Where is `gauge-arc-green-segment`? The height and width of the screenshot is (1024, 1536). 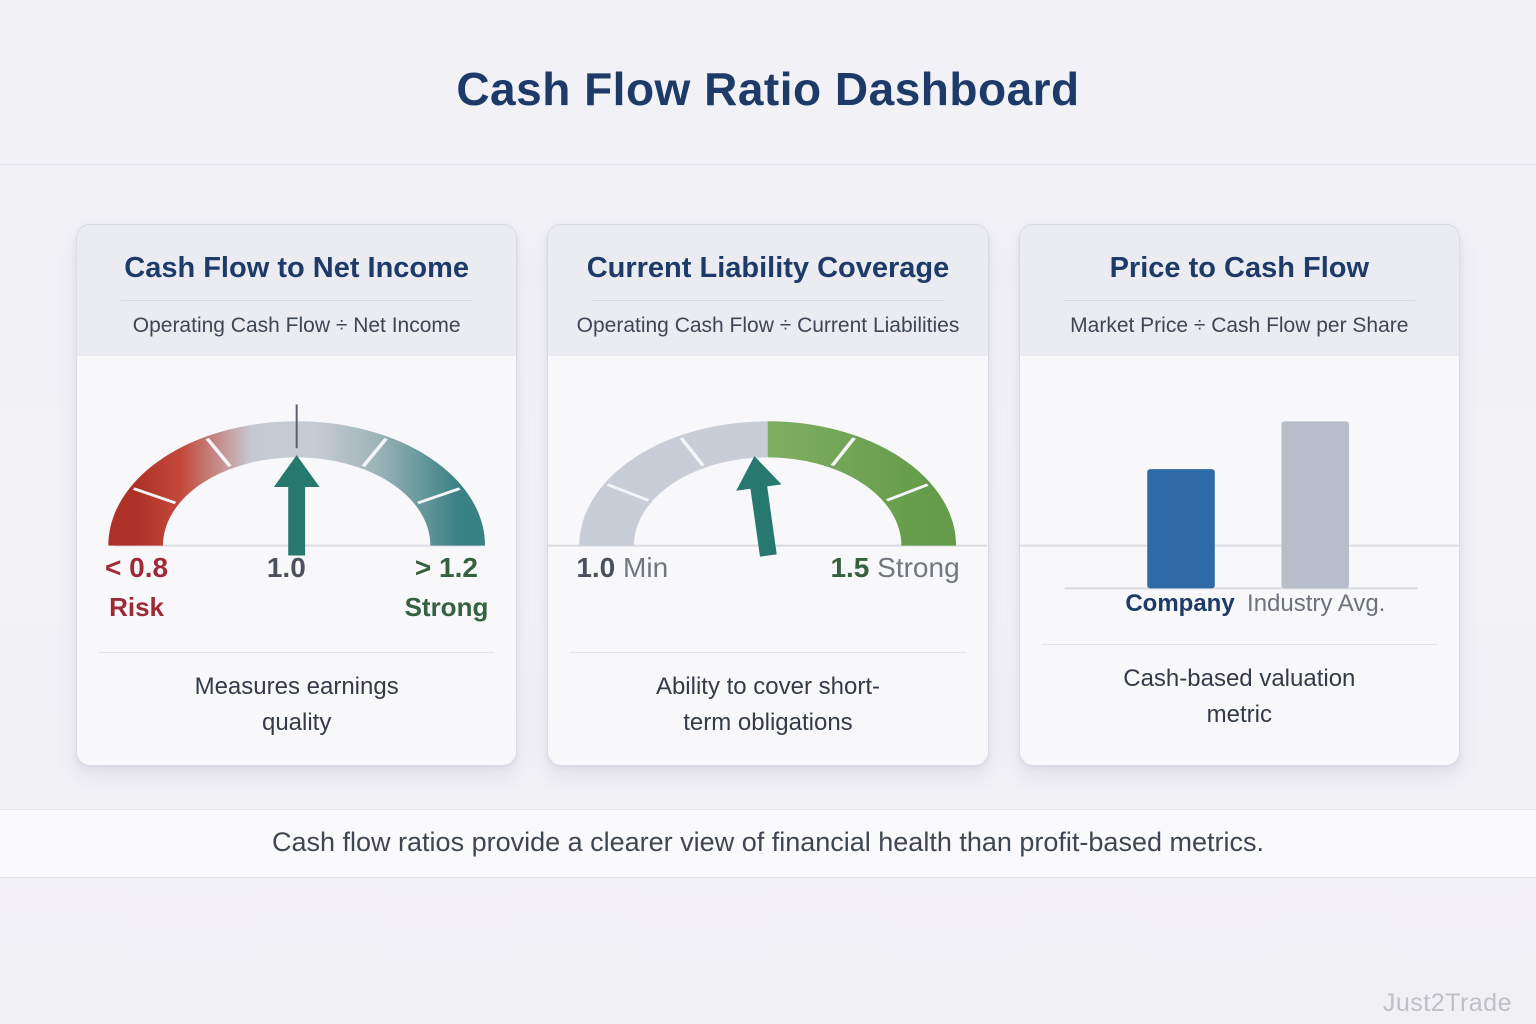
gauge-arc-green-segment is located at coordinates (862, 484).